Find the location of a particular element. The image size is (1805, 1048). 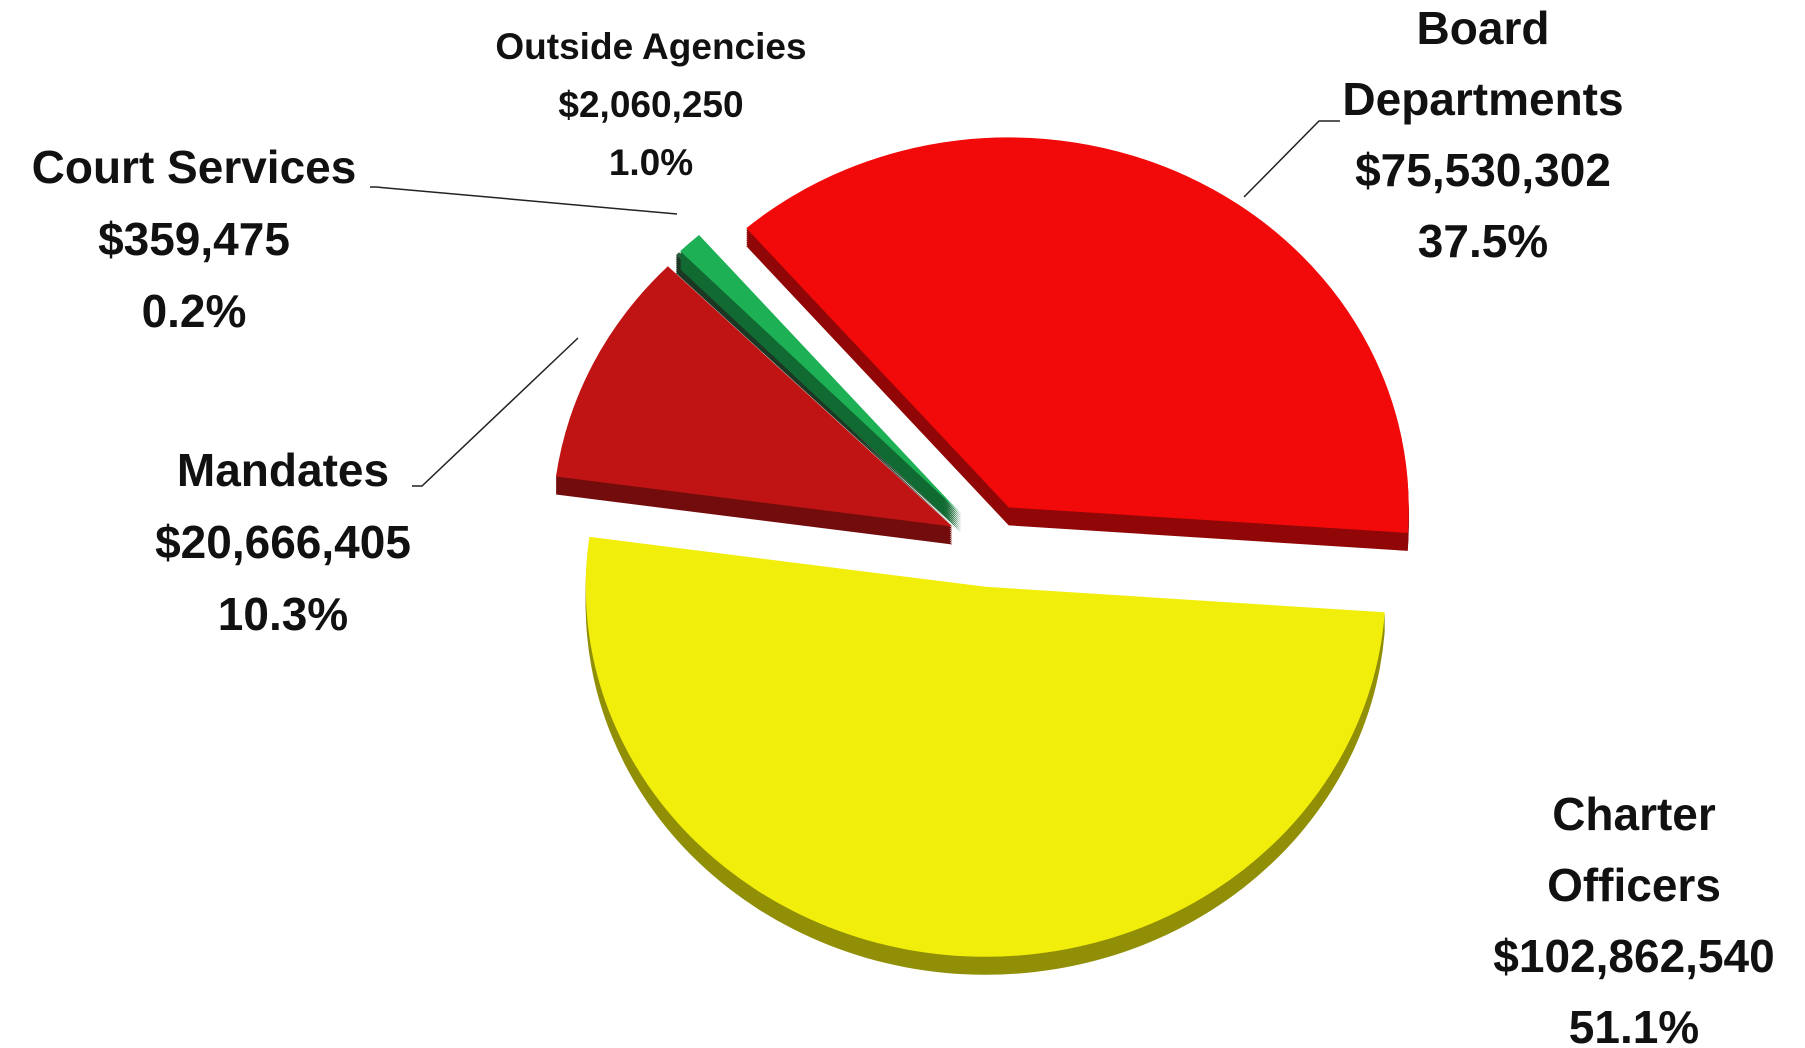

value-label: $20,666,405 is located at coordinates (283, 542).